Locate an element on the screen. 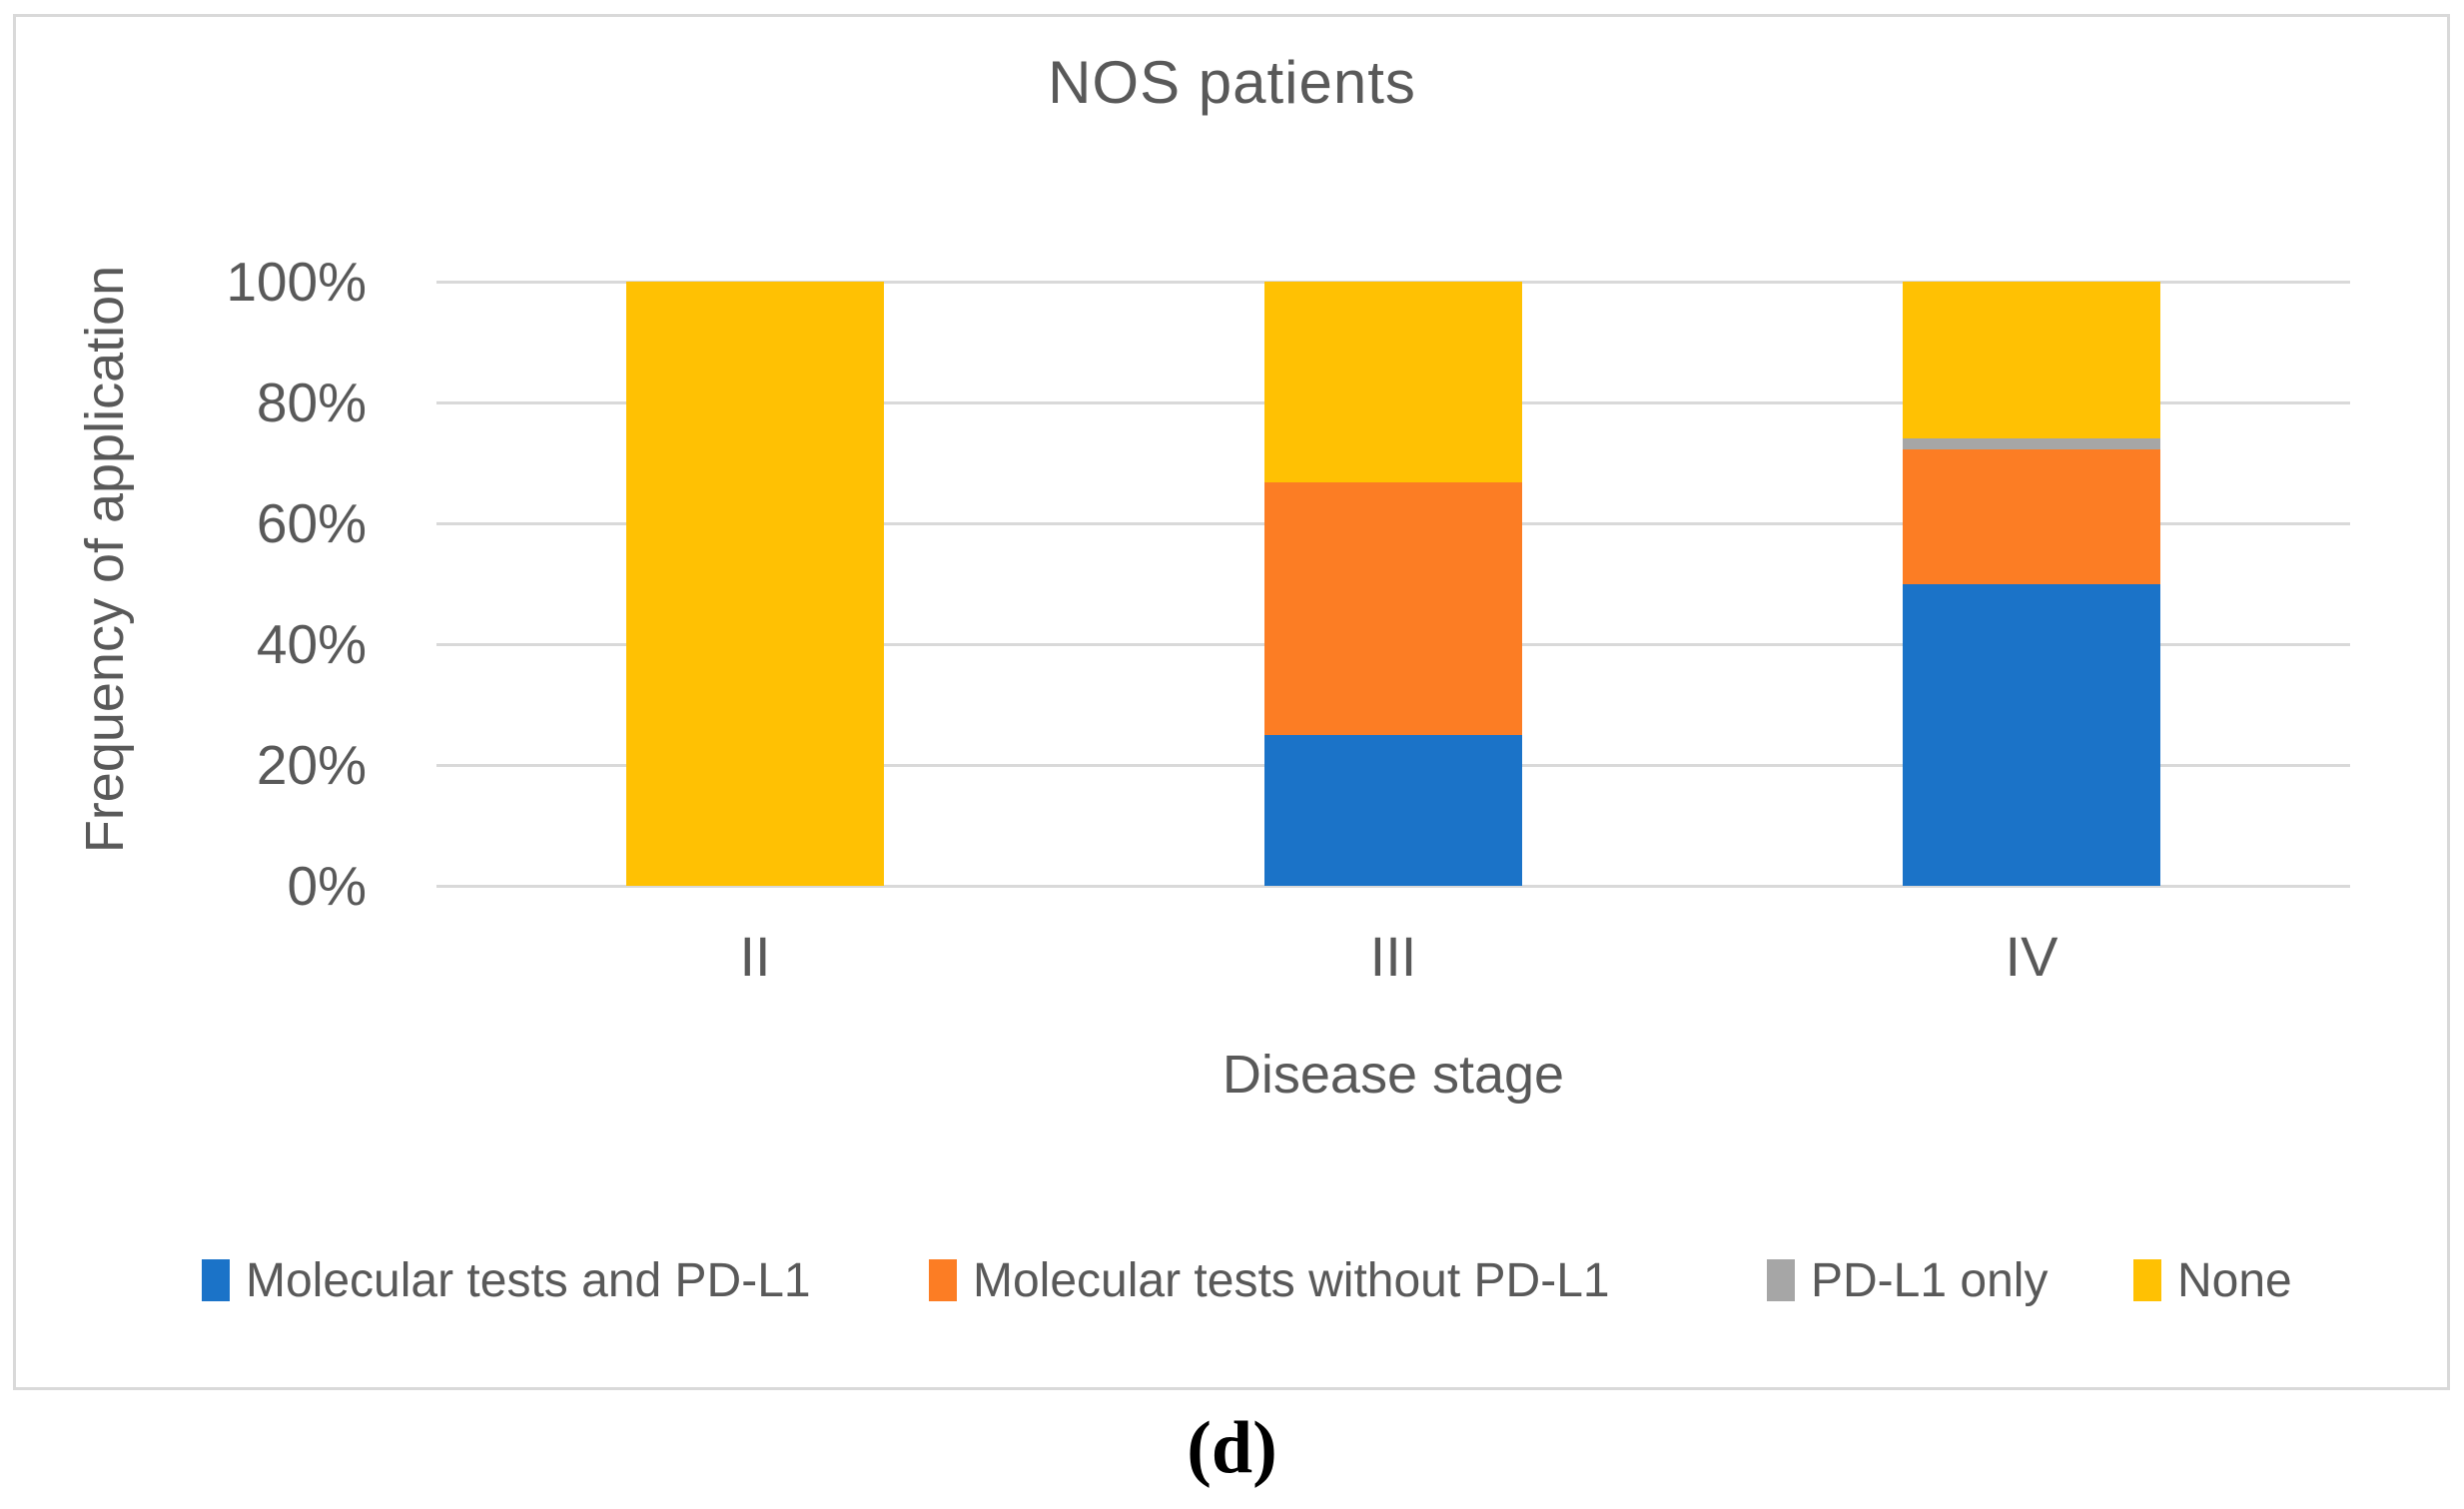  chart-title: NOS patients is located at coordinates (1232, 82).